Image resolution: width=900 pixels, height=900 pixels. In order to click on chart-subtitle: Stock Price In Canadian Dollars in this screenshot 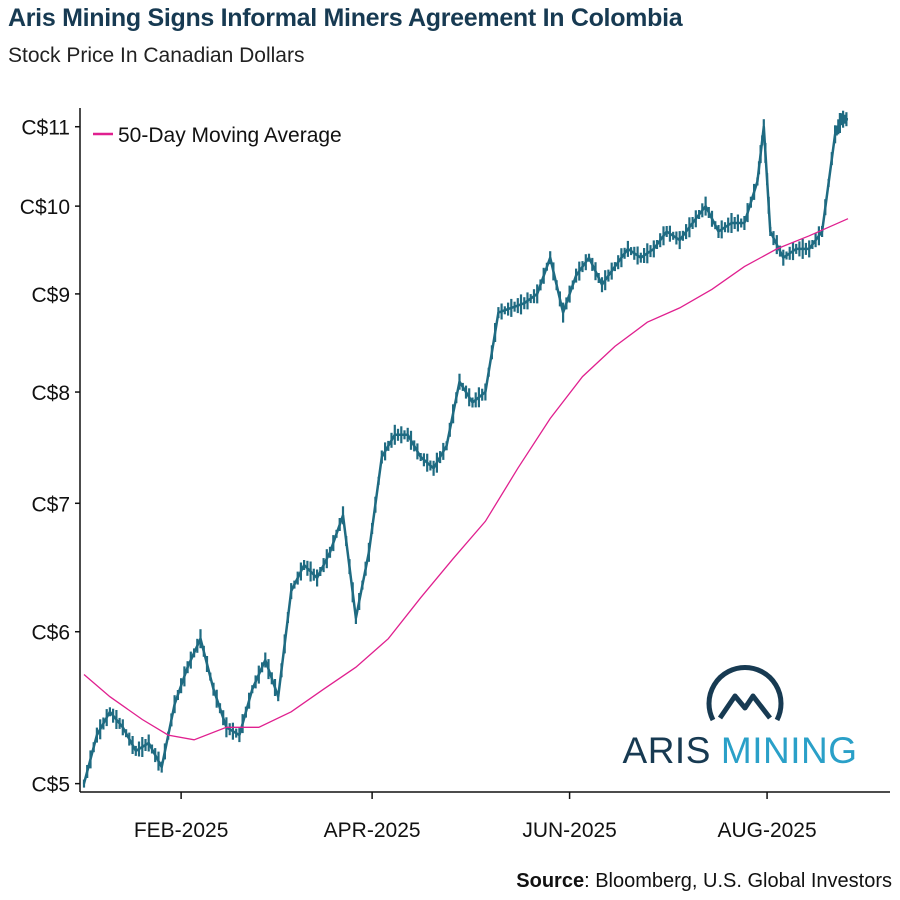, I will do `click(156, 55)`.